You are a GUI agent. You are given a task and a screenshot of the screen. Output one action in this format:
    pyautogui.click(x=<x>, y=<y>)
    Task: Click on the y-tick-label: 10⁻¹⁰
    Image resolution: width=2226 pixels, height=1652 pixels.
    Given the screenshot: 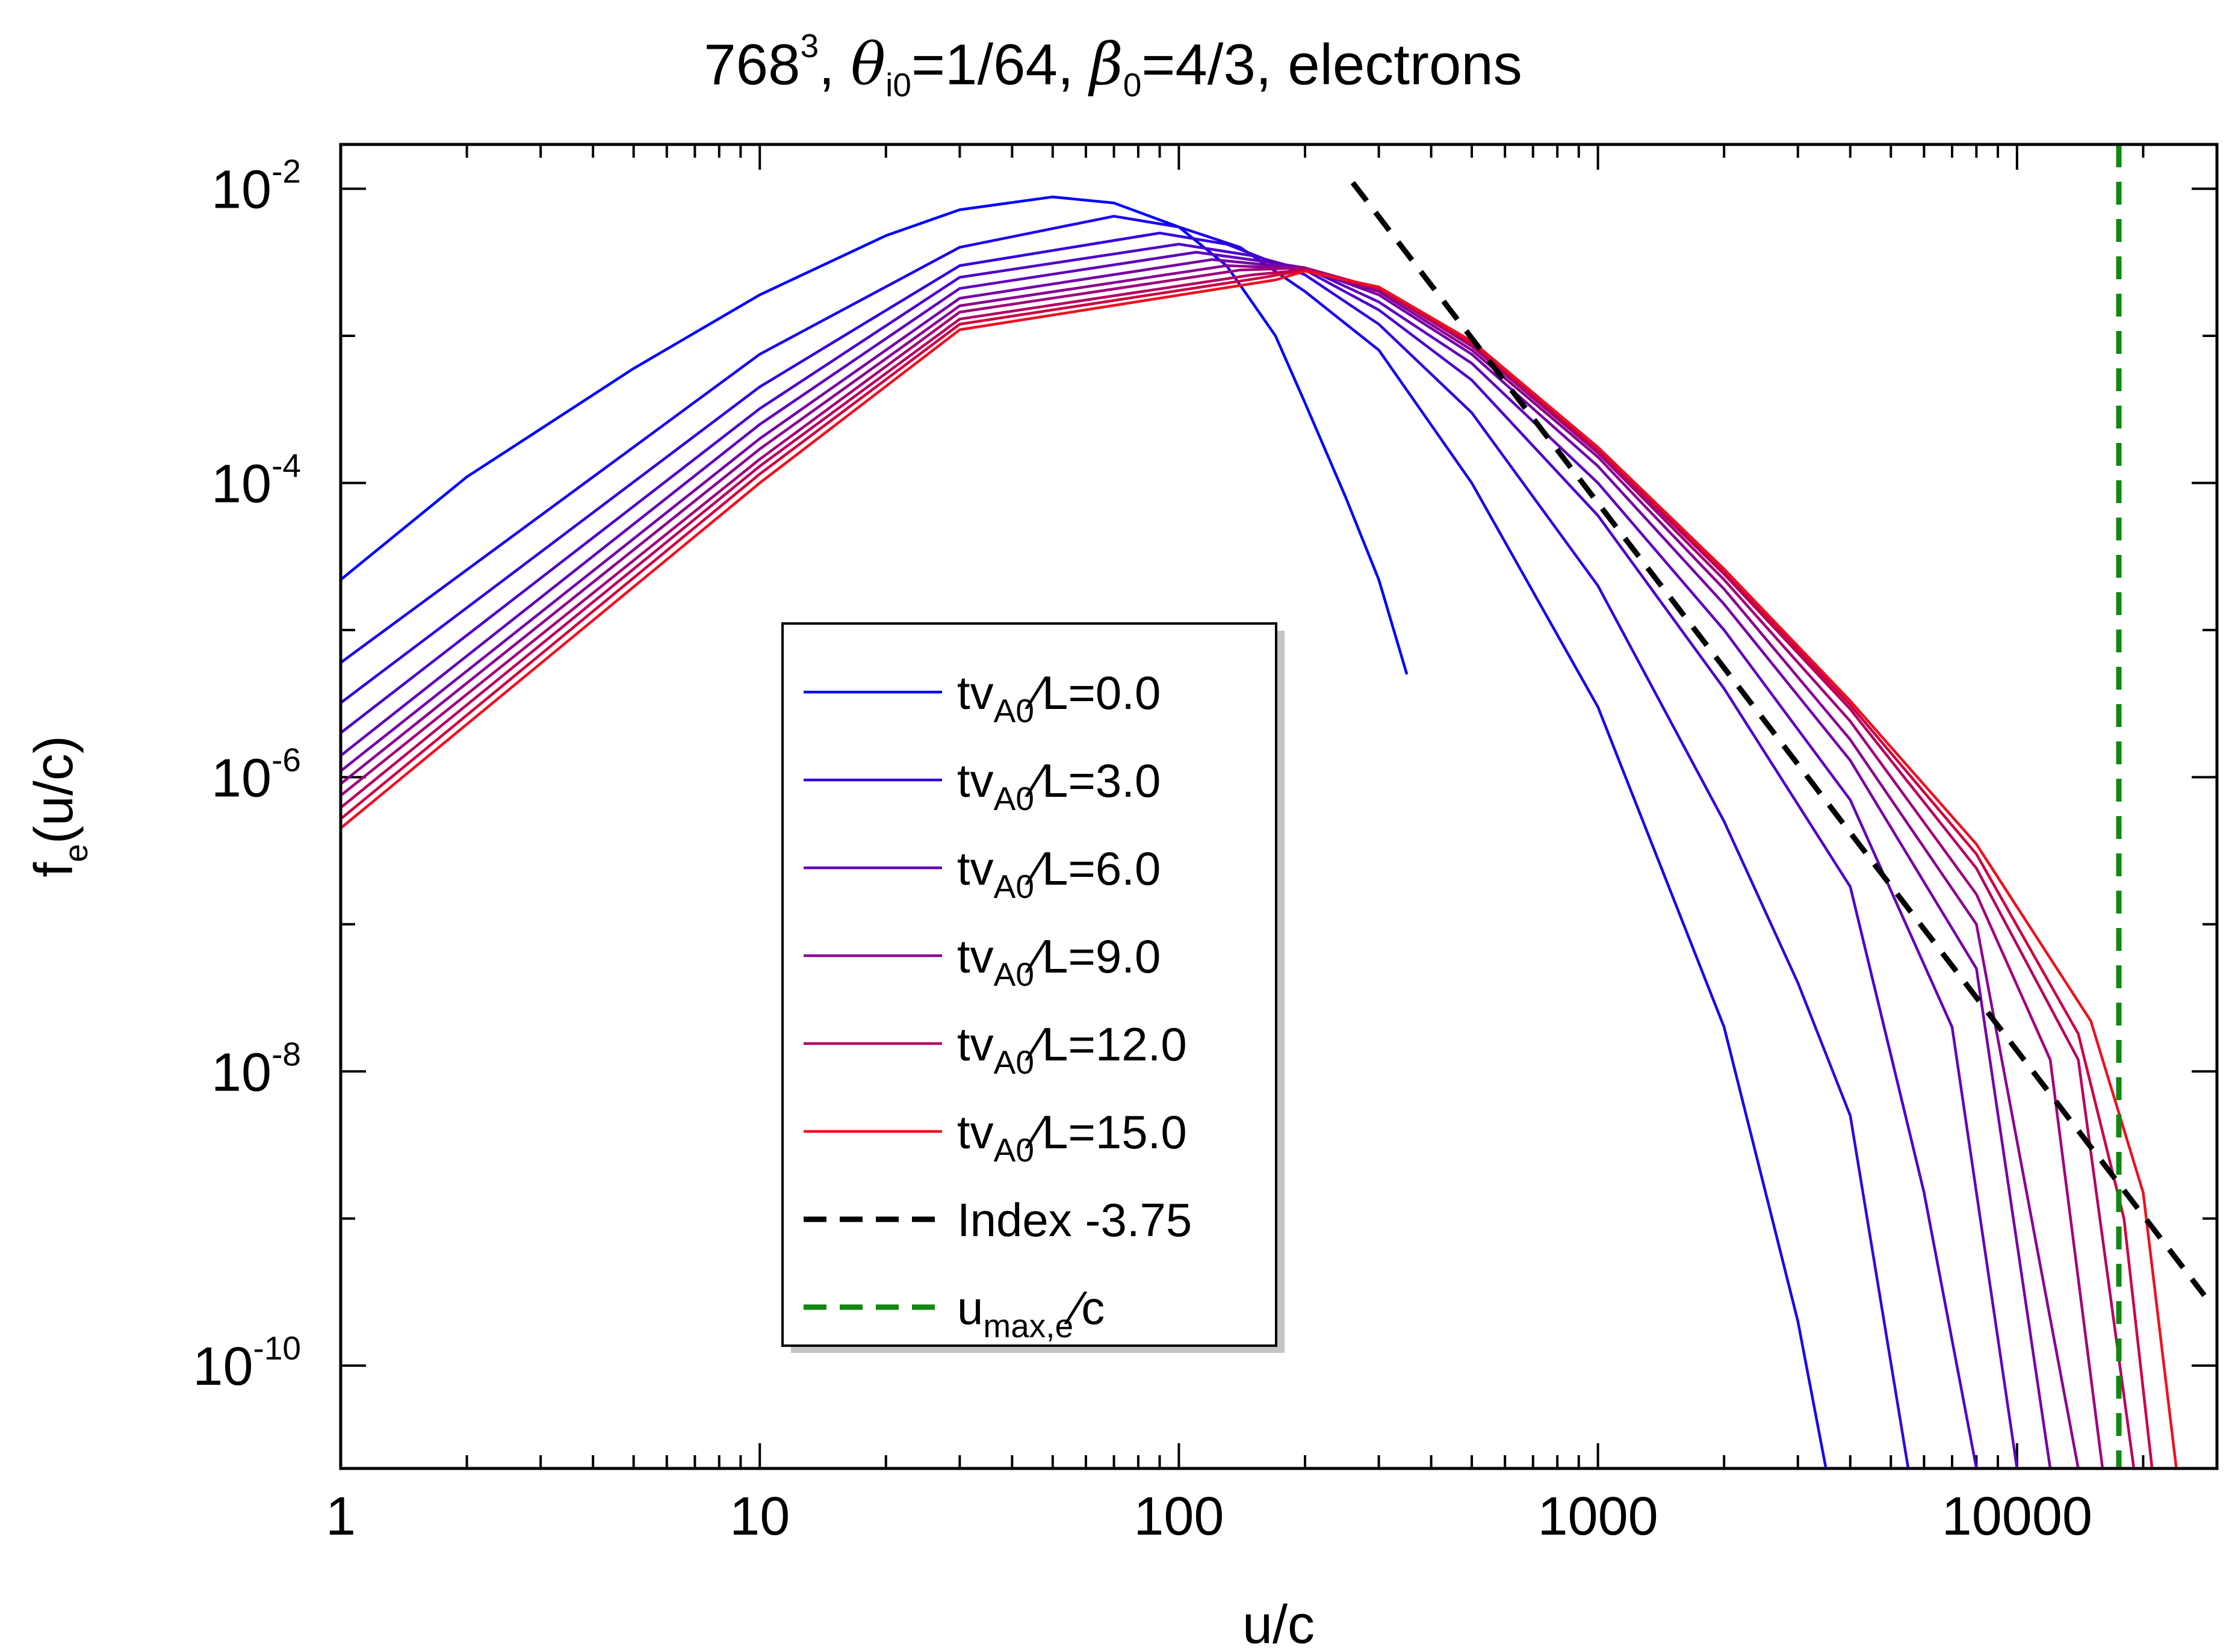 What is the action you would take?
    pyautogui.click(x=247, y=1363)
    